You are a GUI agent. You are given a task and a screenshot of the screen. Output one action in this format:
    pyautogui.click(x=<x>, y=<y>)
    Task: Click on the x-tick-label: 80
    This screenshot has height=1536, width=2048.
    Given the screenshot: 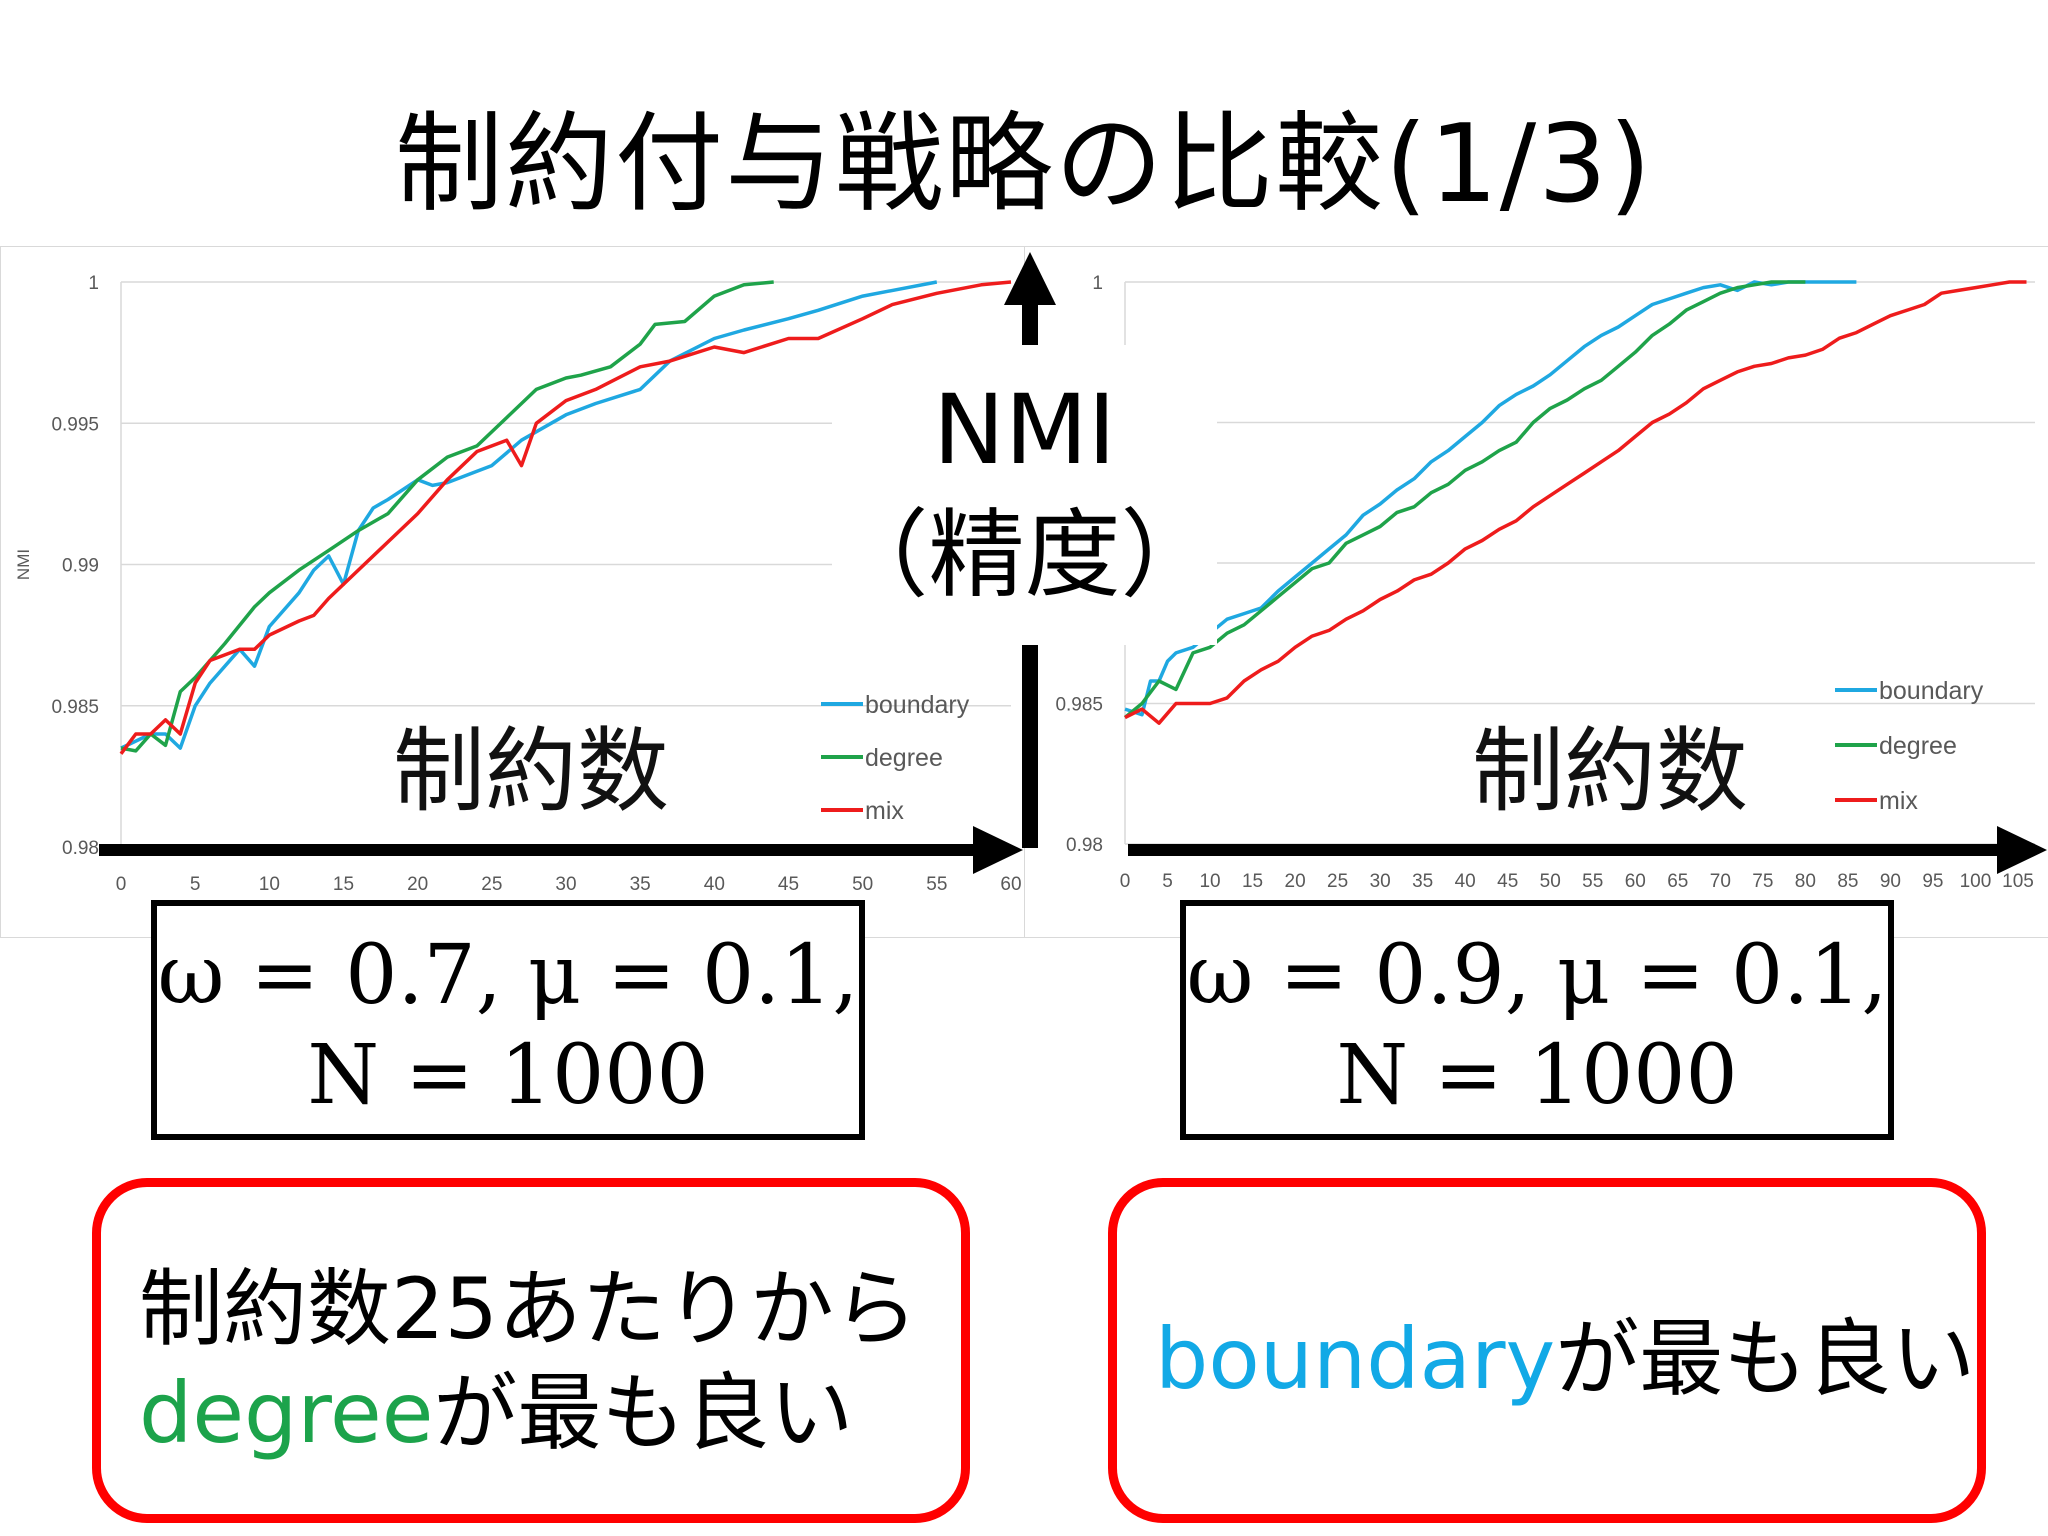 What is the action you would take?
    pyautogui.click(x=1805, y=881)
    